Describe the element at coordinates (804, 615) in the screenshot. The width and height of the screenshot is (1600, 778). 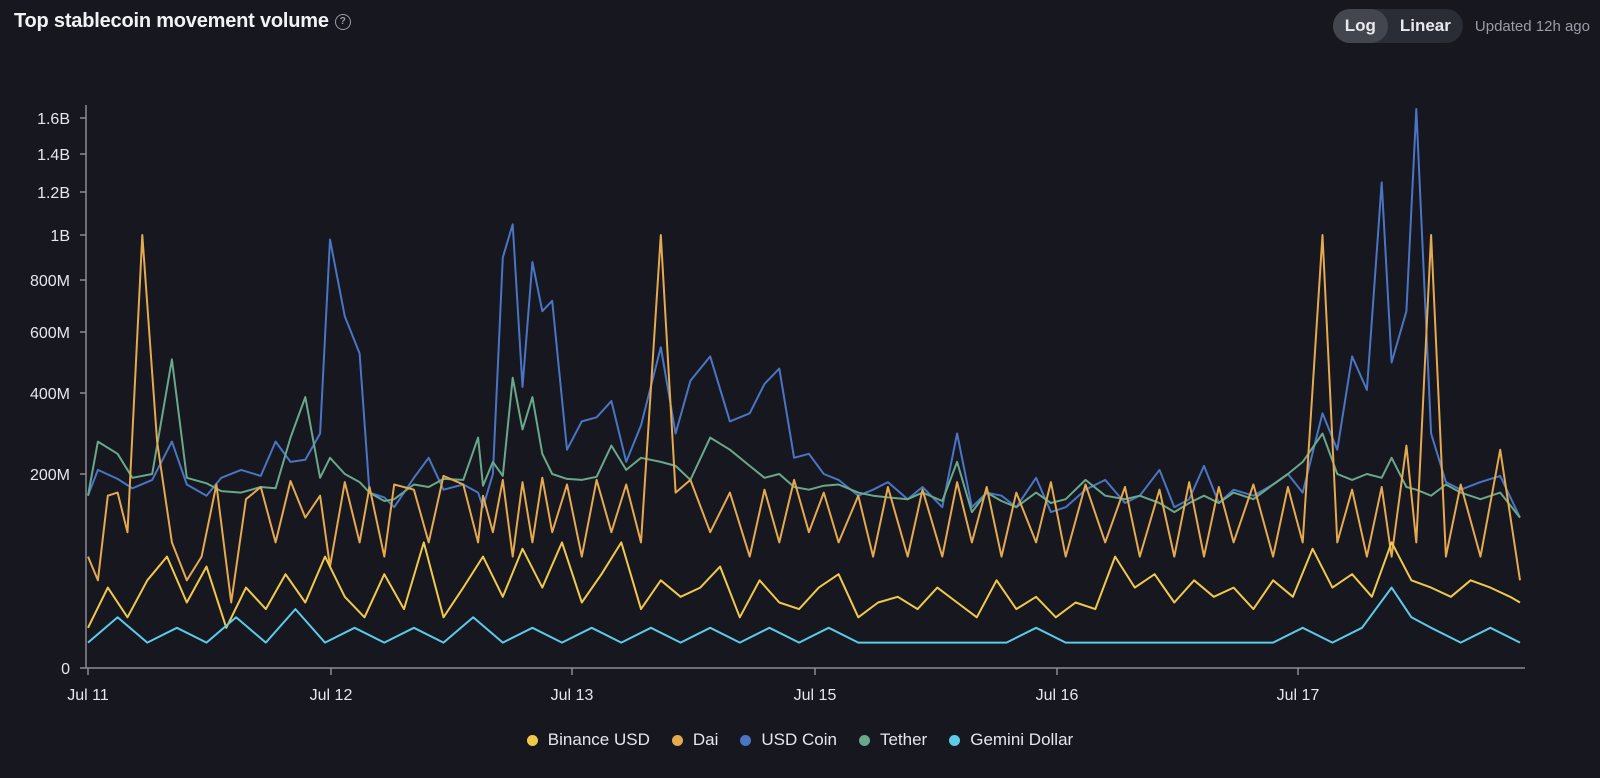
I see `series-line-gemini-dollar` at that location.